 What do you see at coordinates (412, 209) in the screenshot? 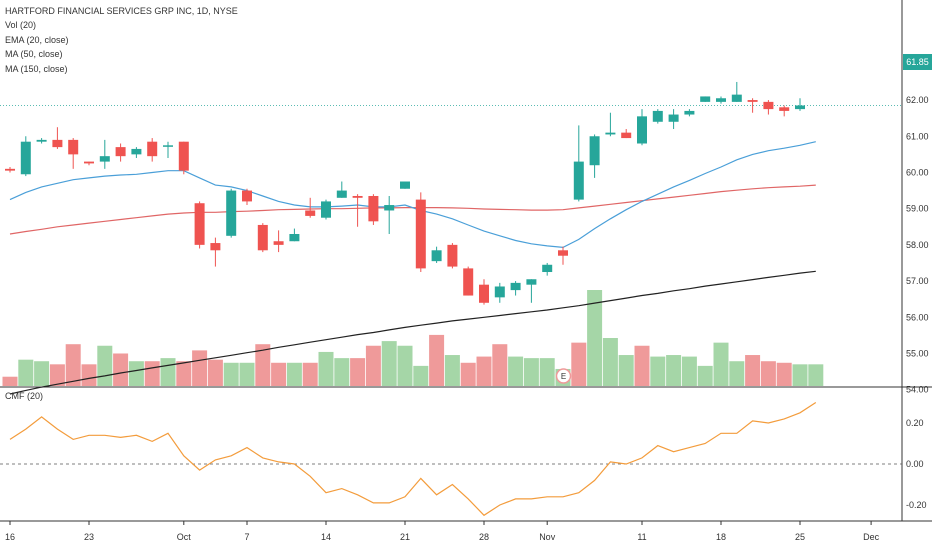
I see `ma50-line` at bounding box center [412, 209].